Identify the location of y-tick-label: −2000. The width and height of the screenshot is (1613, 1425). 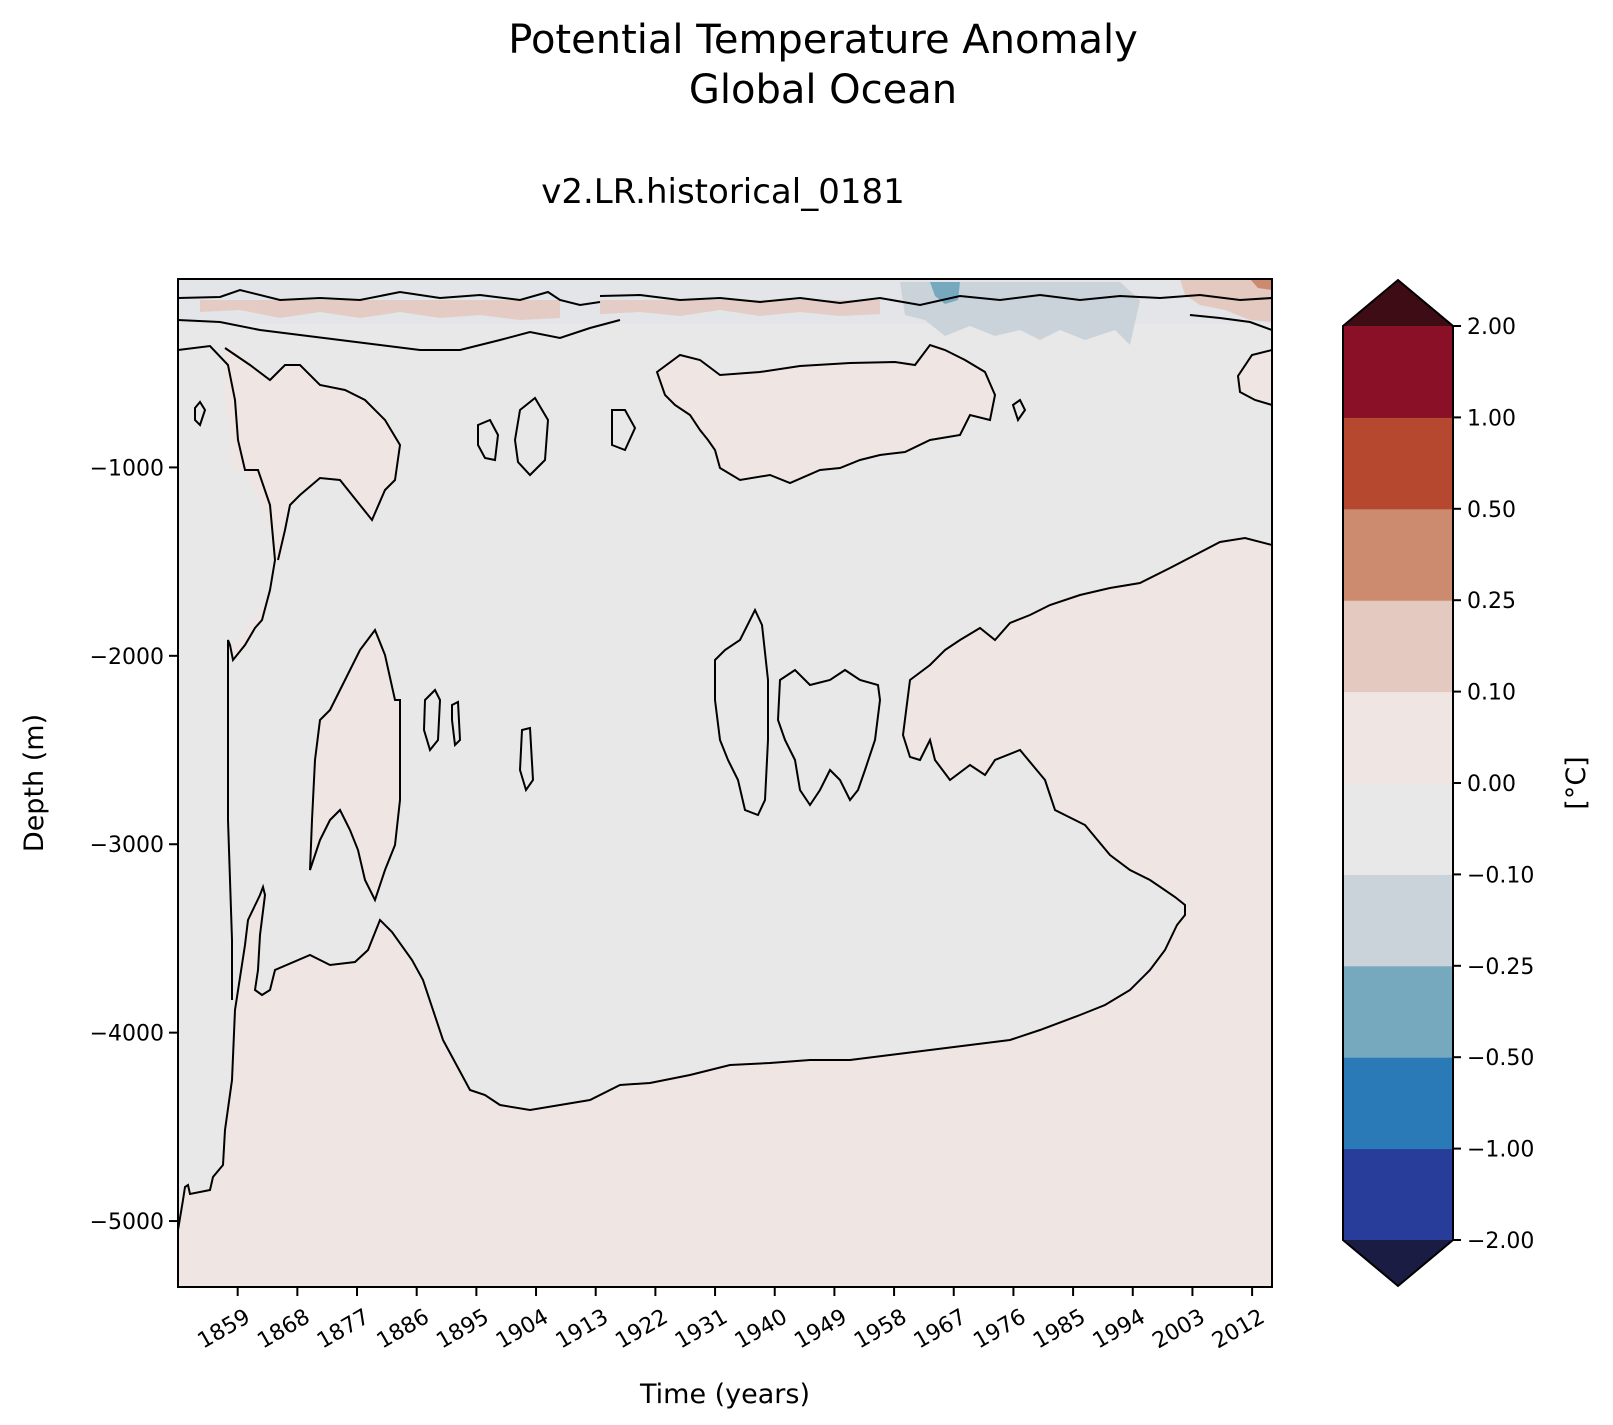
(127, 657).